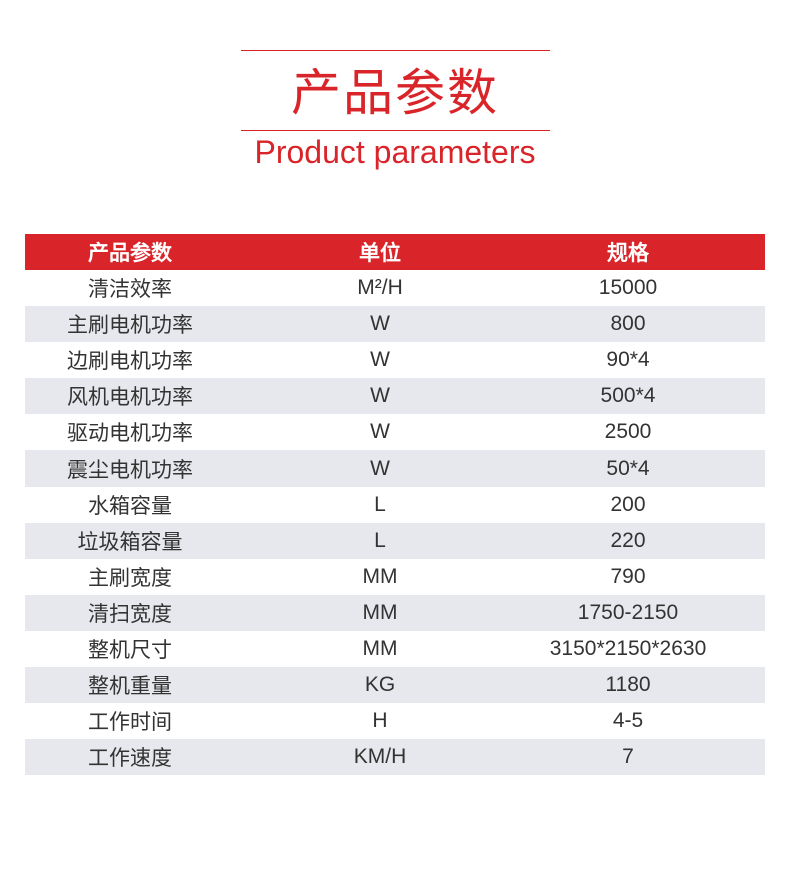  What do you see at coordinates (395, 360) in the screenshot?
I see `table-row: 边刷电机功率 W 90*4` at bounding box center [395, 360].